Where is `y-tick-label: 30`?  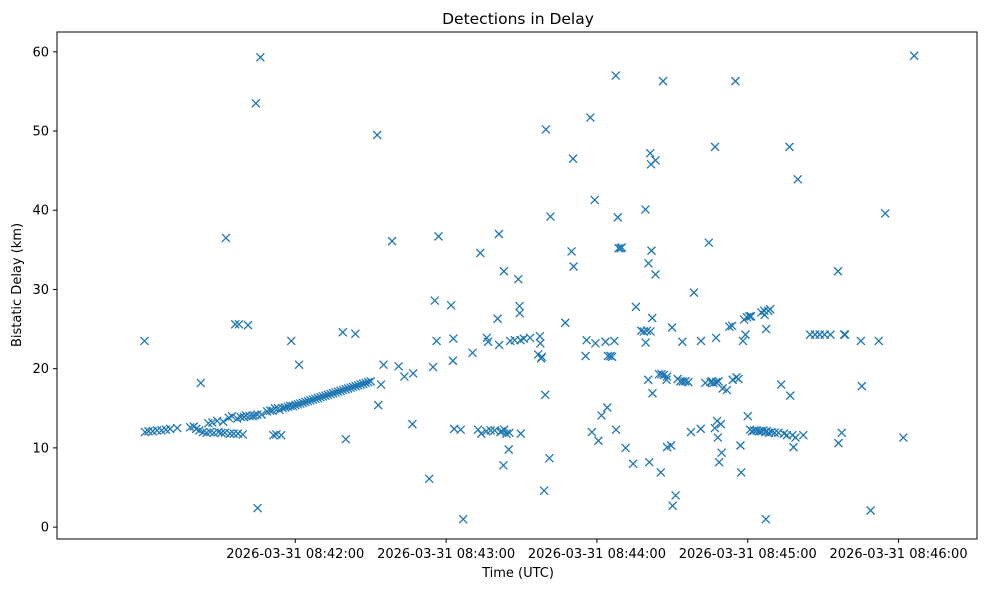
y-tick-label: 30 is located at coordinates (40, 290).